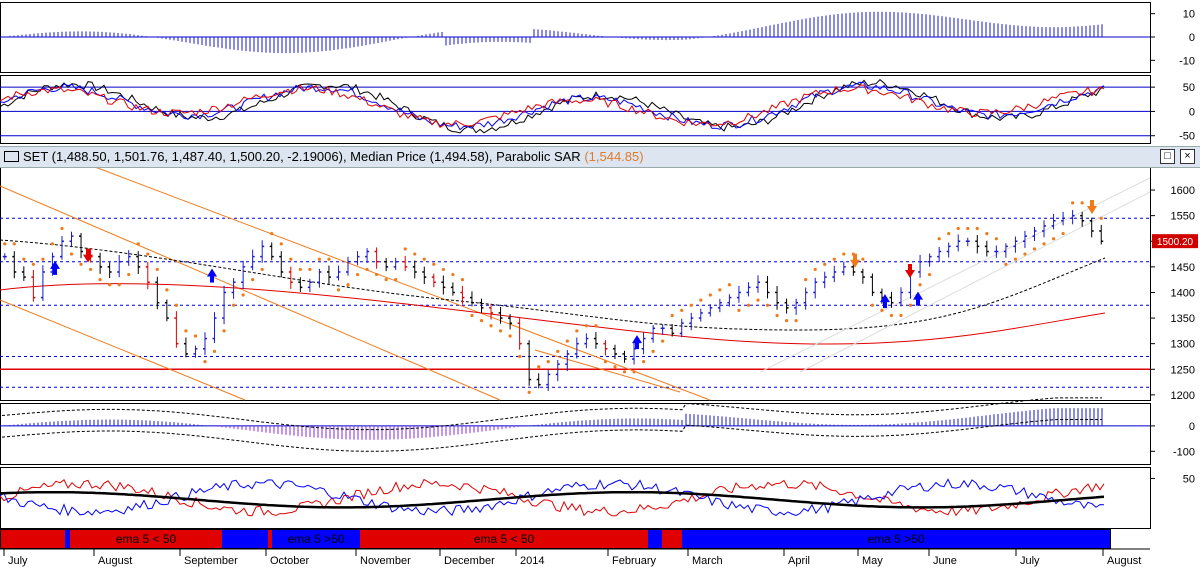 The width and height of the screenshot is (1200, 569). I want to click on sar-readout: (1,544.85), so click(614, 156).